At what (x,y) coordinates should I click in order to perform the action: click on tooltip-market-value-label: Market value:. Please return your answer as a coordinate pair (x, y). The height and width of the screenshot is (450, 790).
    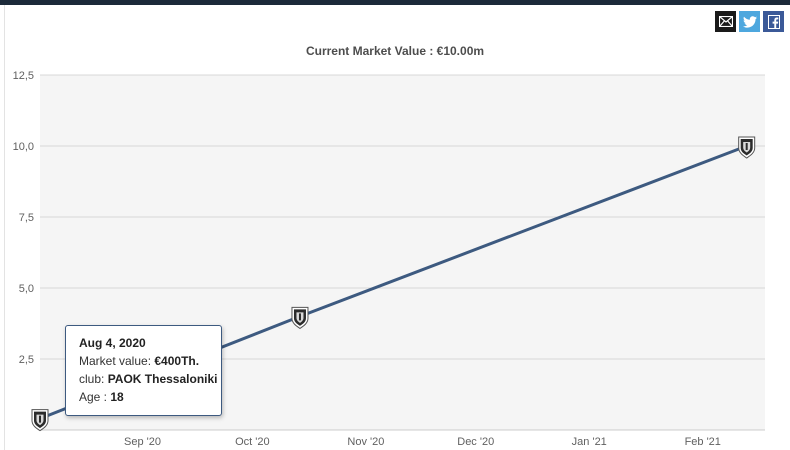
    Looking at the image, I should click on (117, 361).